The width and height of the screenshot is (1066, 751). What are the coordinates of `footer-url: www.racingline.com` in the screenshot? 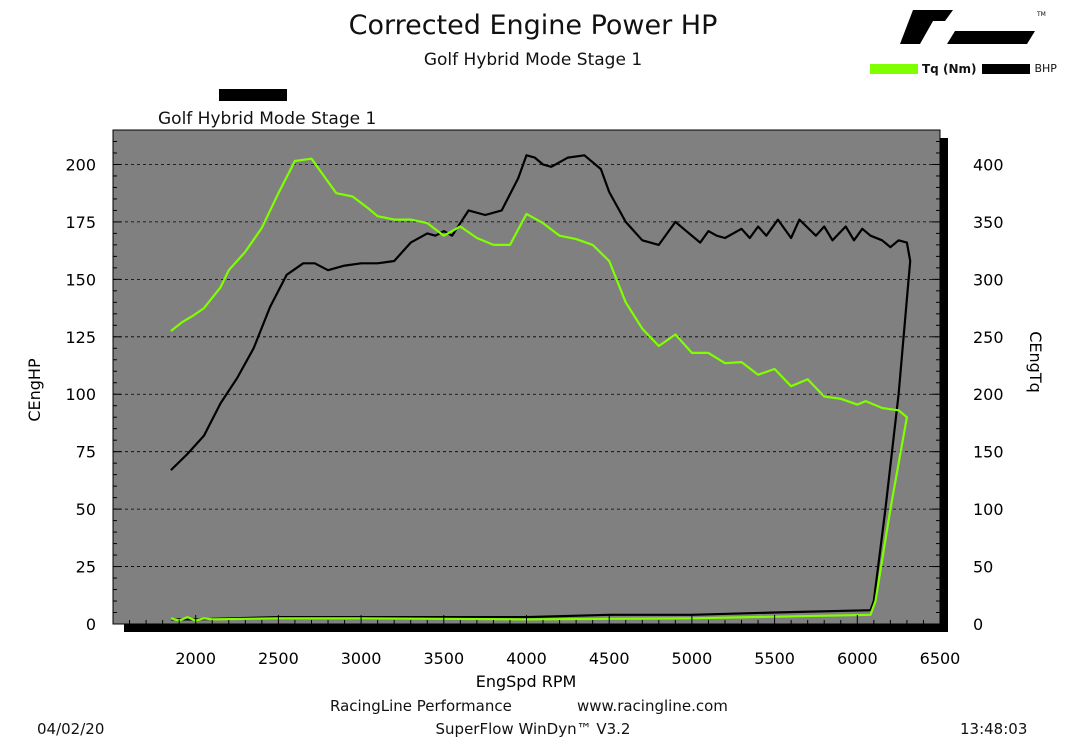 It's located at (652, 706).